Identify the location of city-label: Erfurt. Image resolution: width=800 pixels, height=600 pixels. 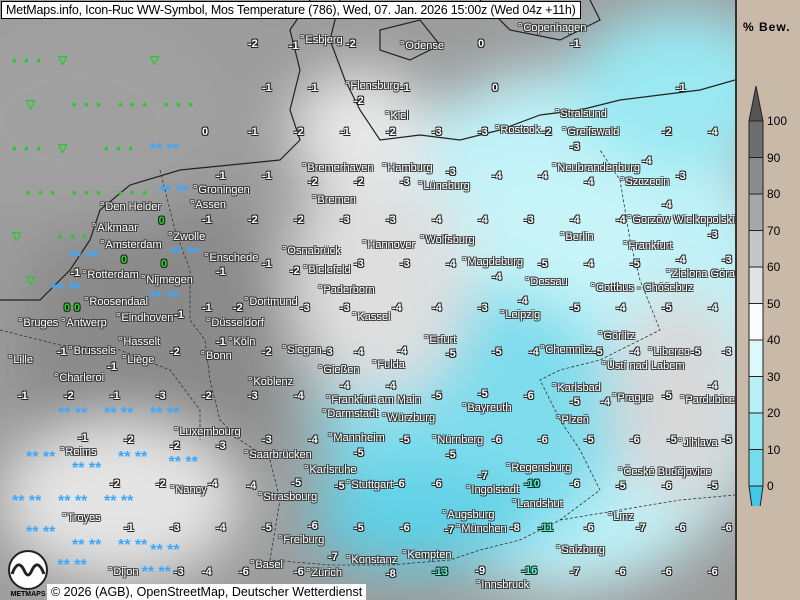
(440, 340).